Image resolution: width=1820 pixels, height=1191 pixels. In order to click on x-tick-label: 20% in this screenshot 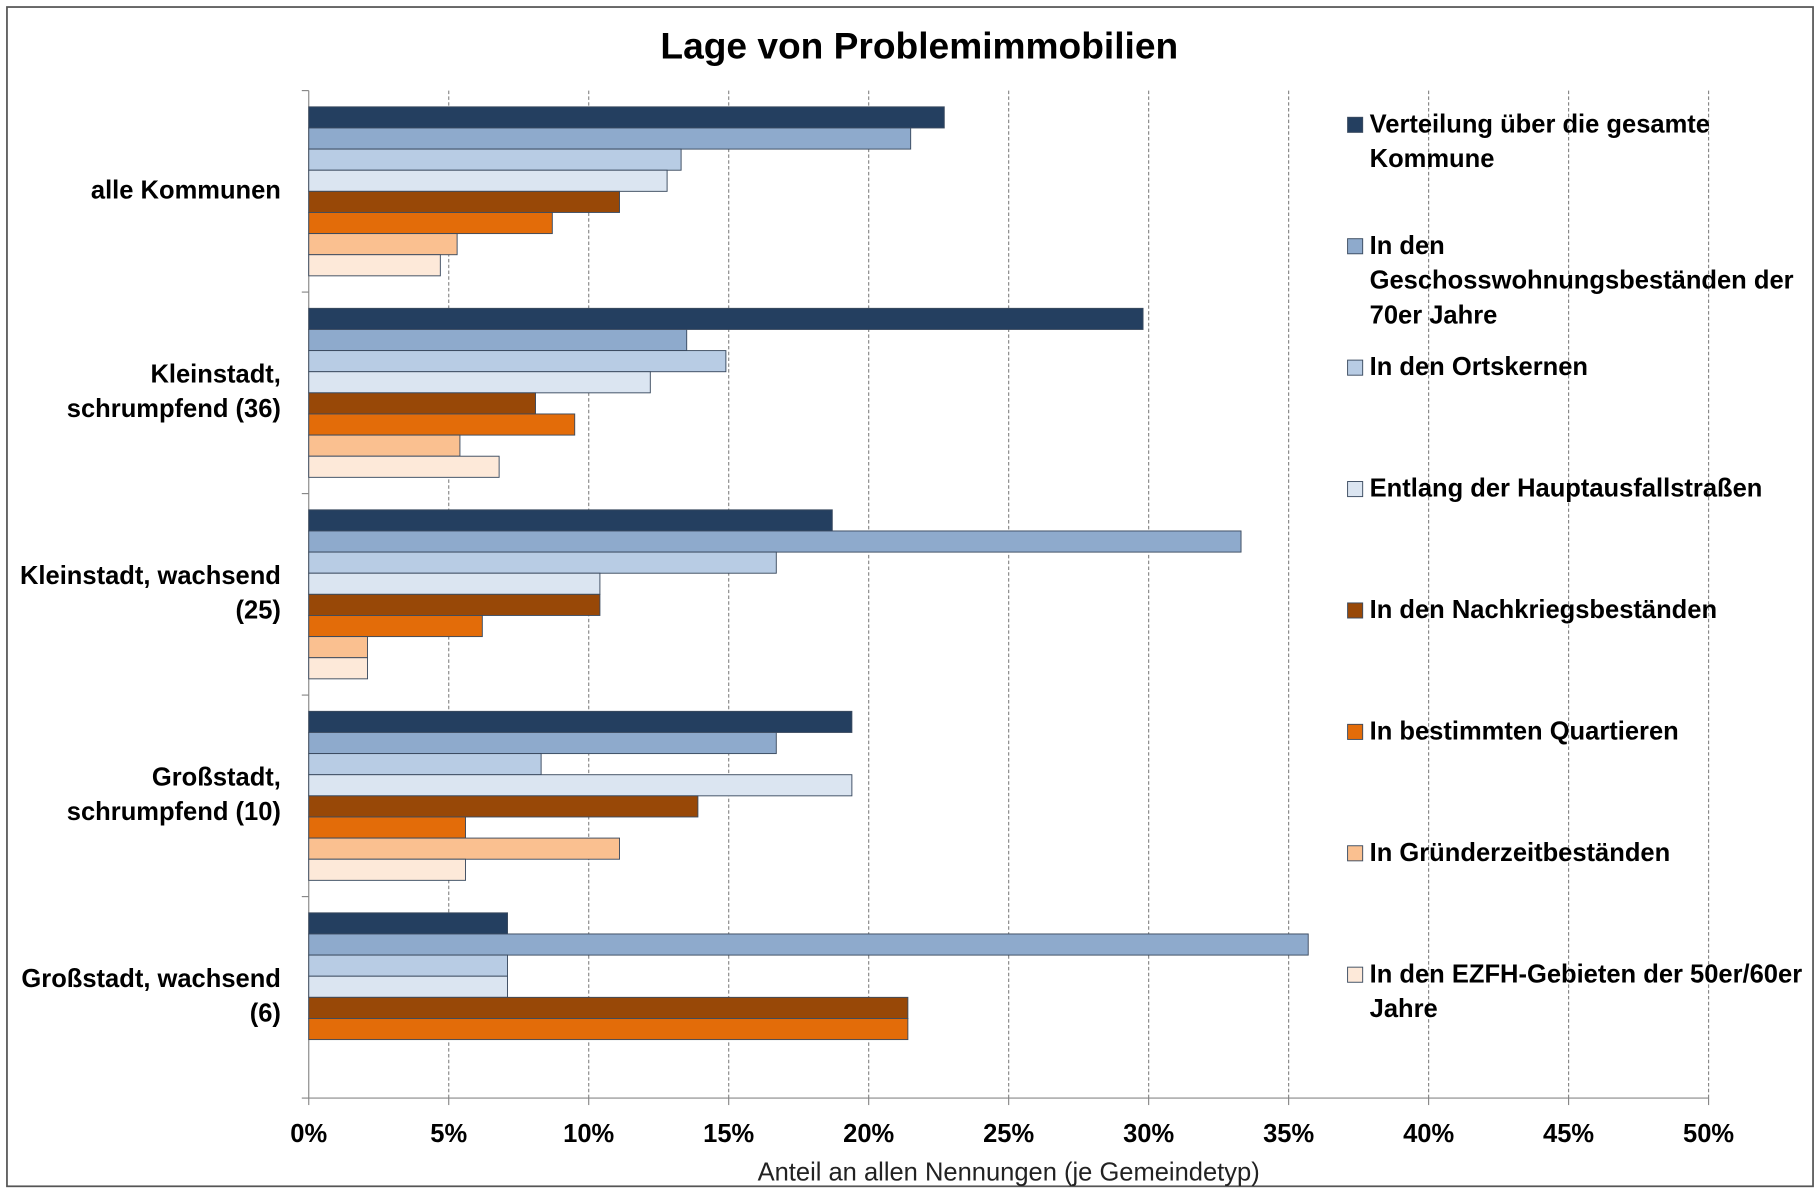, I will do `click(868, 1134)`.